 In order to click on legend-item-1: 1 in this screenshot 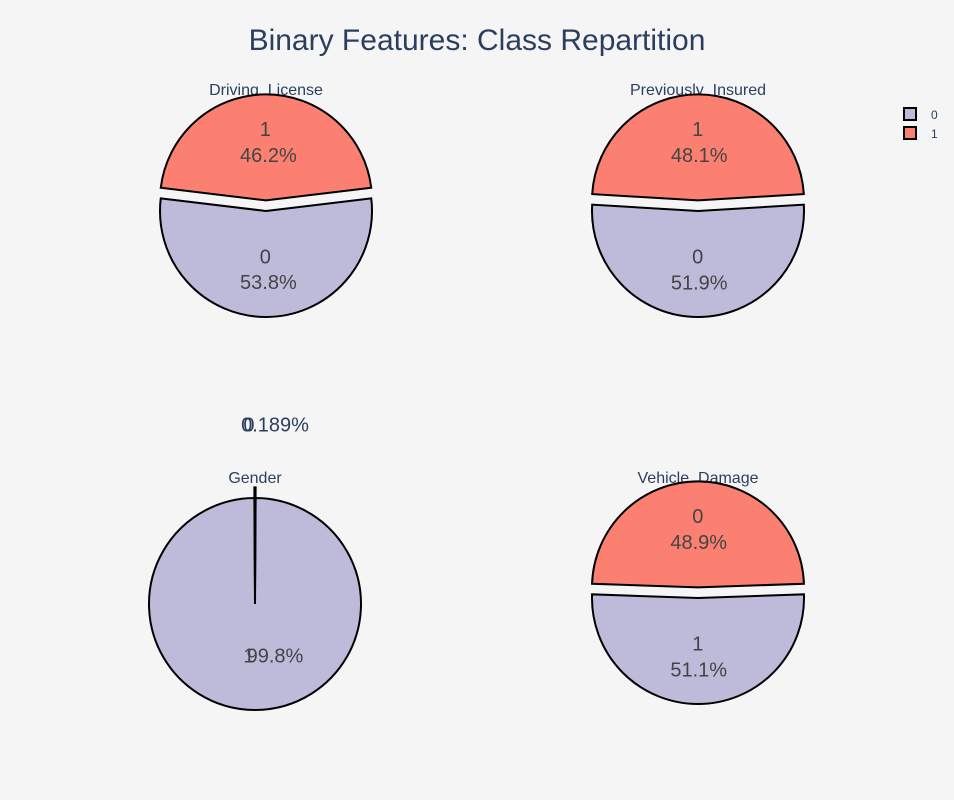, I will do `click(920, 133)`.